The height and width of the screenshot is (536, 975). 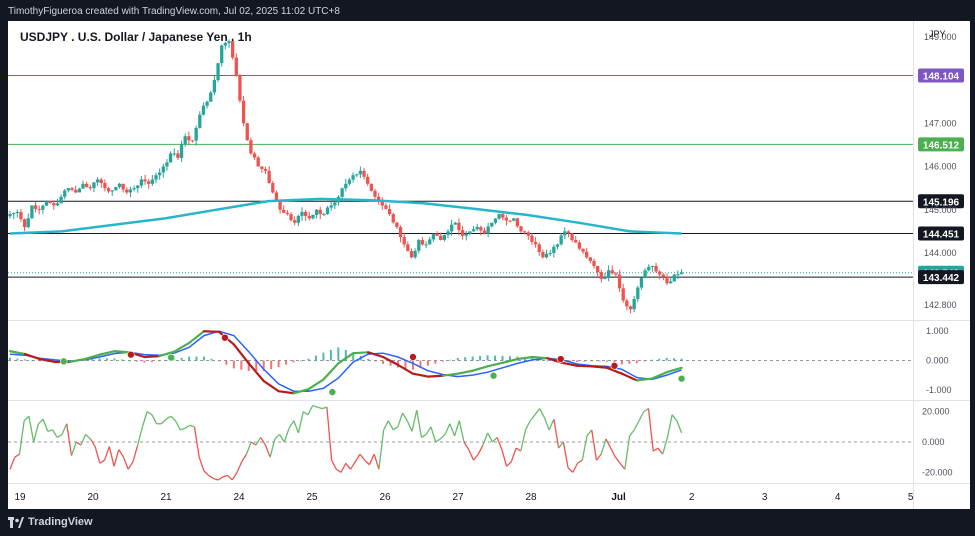 I want to click on oscillator-tick-label: 0.000, so click(x=933, y=442).